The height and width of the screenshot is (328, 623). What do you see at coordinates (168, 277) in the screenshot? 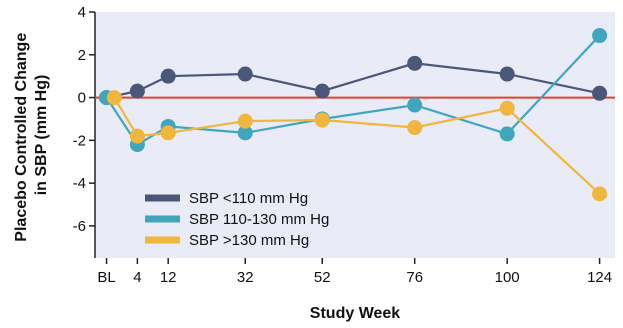
I see `x-tick-label: 12` at bounding box center [168, 277].